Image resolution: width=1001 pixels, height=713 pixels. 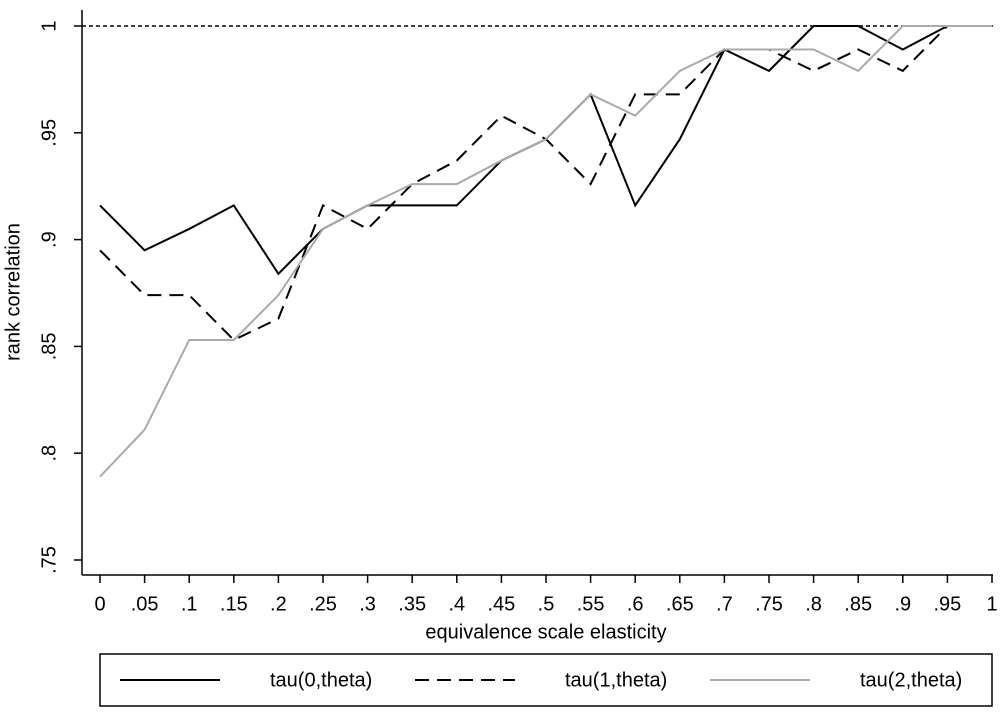 What do you see at coordinates (902, 604) in the screenshot?
I see `x-tick-label: .9` at bounding box center [902, 604].